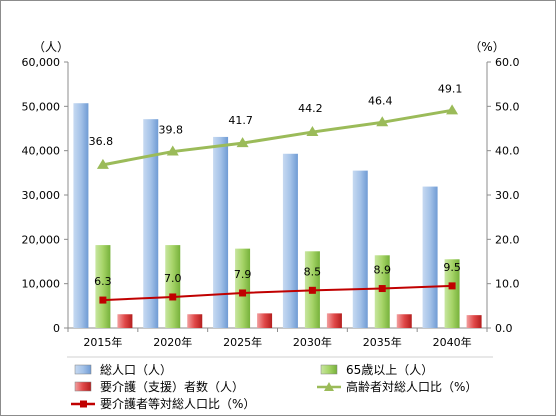 The height and width of the screenshot is (419, 556). What do you see at coordinates (173, 297) in the screenshot?
I see `marker-要介護者等対総人口比（%）-2020年` at bounding box center [173, 297].